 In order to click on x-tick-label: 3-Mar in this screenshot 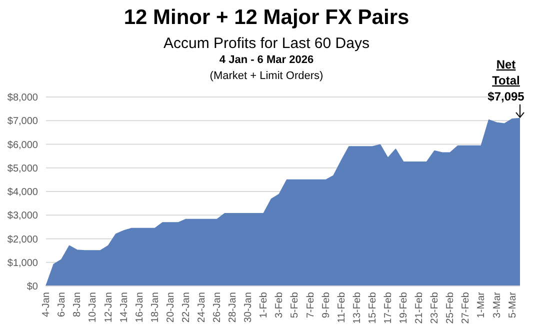, I will do `click(497, 304)`.